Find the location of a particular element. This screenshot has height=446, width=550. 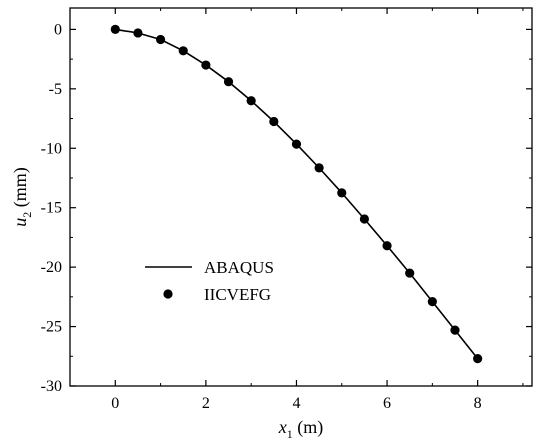

y-tick-label: -25 is located at coordinates (51, 327).